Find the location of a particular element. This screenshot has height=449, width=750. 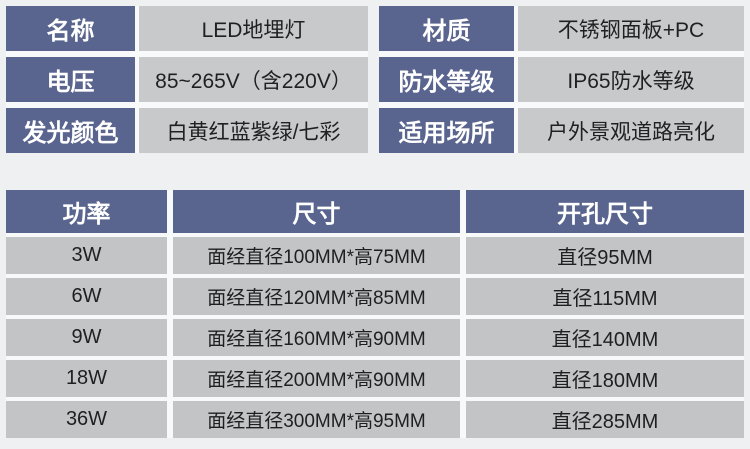

spec-value-light-color: 白黄红蓝紫绿/七彩 is located at coordinates (253, 130).